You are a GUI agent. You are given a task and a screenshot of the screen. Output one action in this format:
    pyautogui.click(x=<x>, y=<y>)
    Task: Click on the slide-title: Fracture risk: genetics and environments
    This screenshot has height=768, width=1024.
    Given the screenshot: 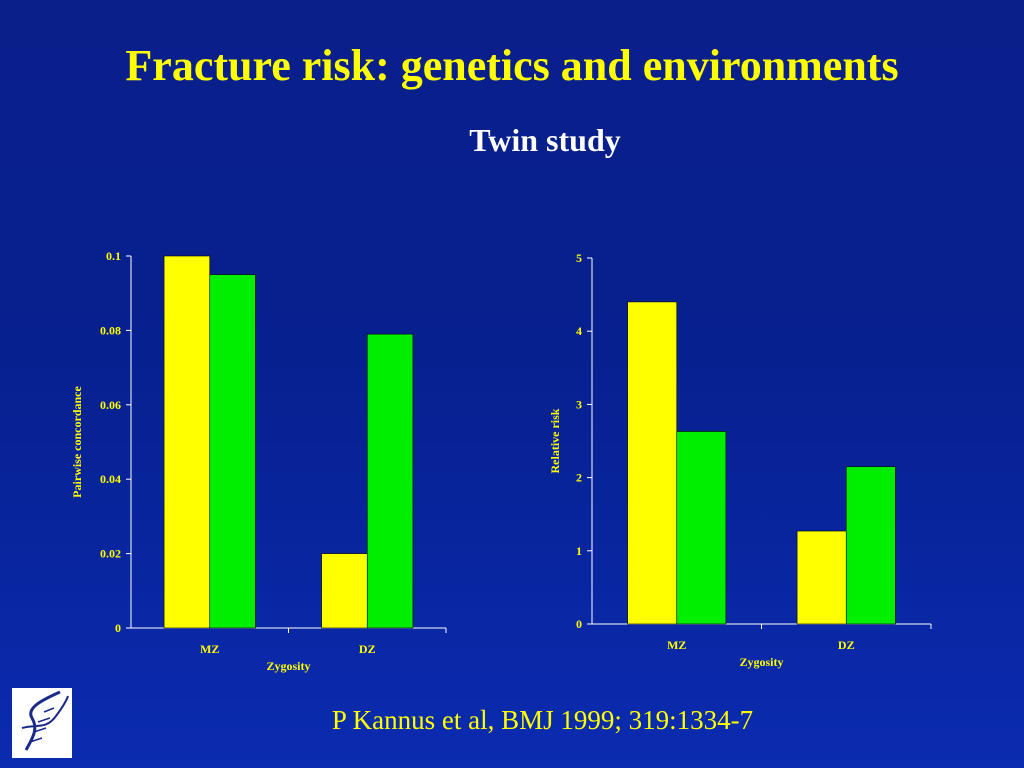 What is the action you would take?
    pyautogui.click(x=512, y=65)
    